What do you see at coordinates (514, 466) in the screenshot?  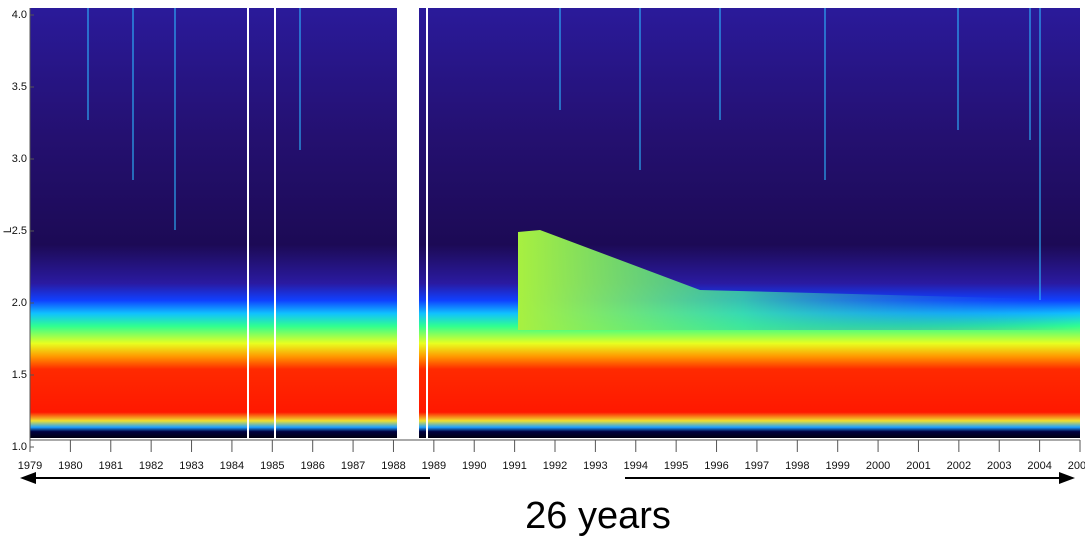 I see `x-tick-label: 1991` at bounding box center [514, 466].